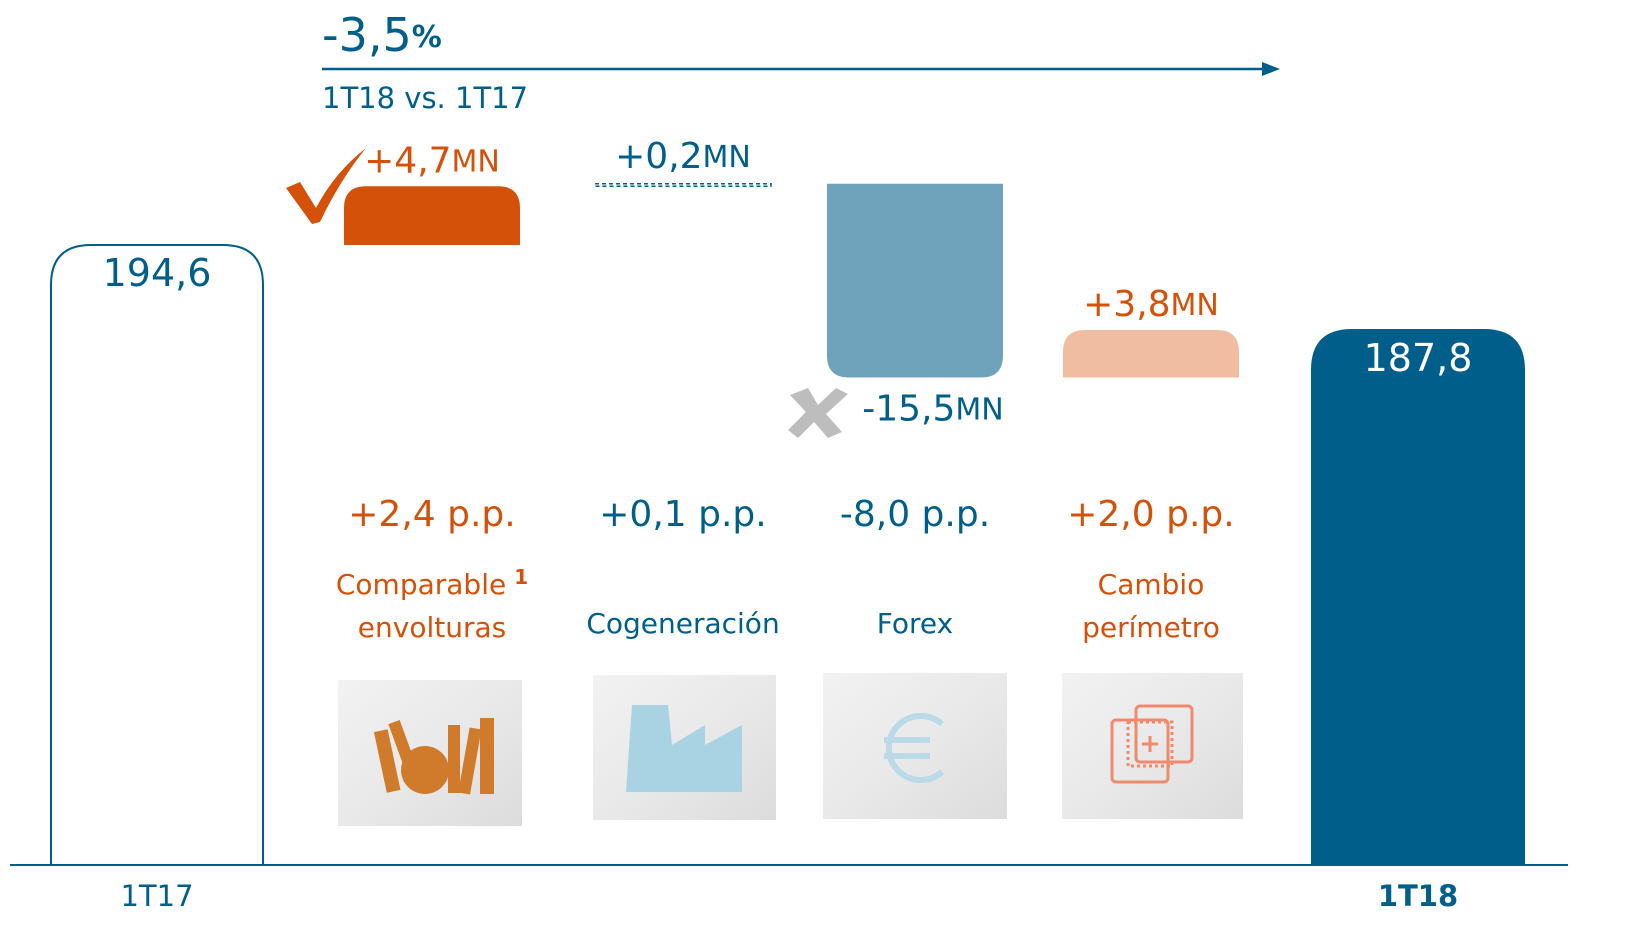  What do you see at coordinates (421, 584) in the screenshot?
I see `description-line: Comparable` at bounding box center [421, 584].